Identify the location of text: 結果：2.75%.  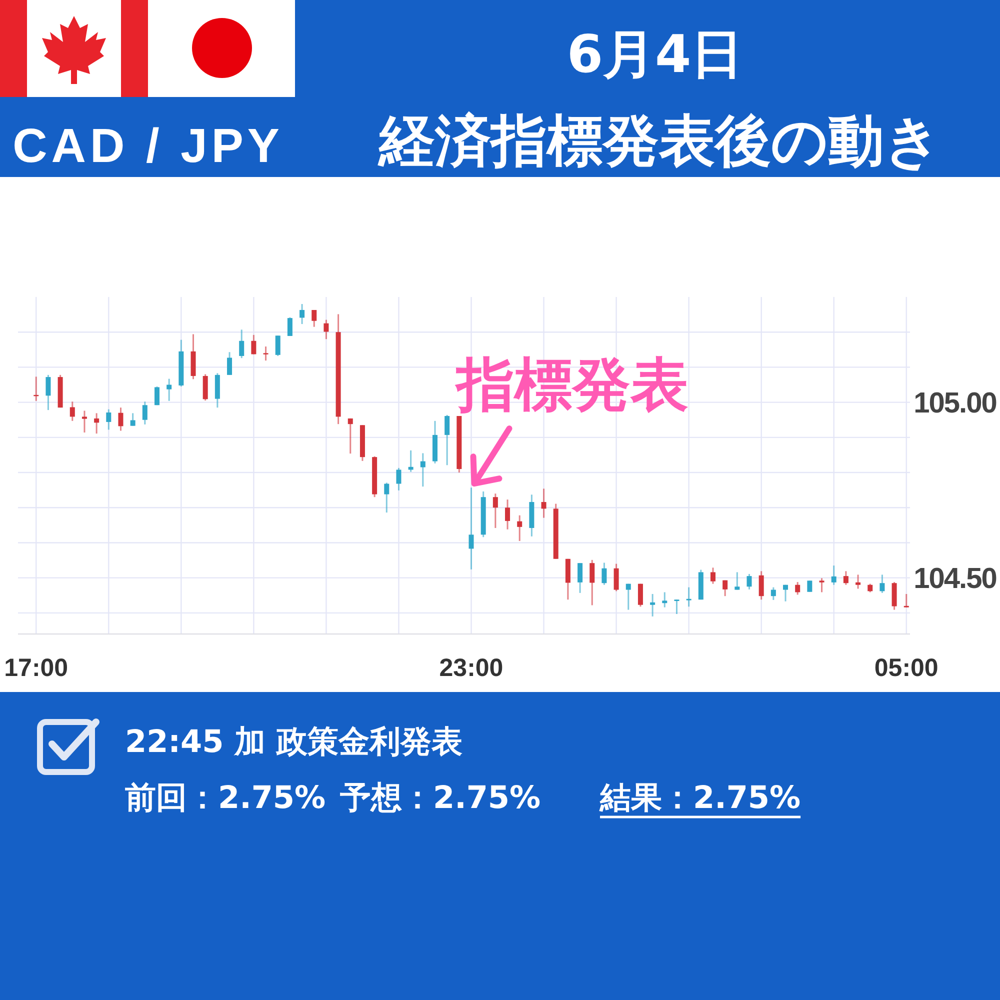
(700, 798).